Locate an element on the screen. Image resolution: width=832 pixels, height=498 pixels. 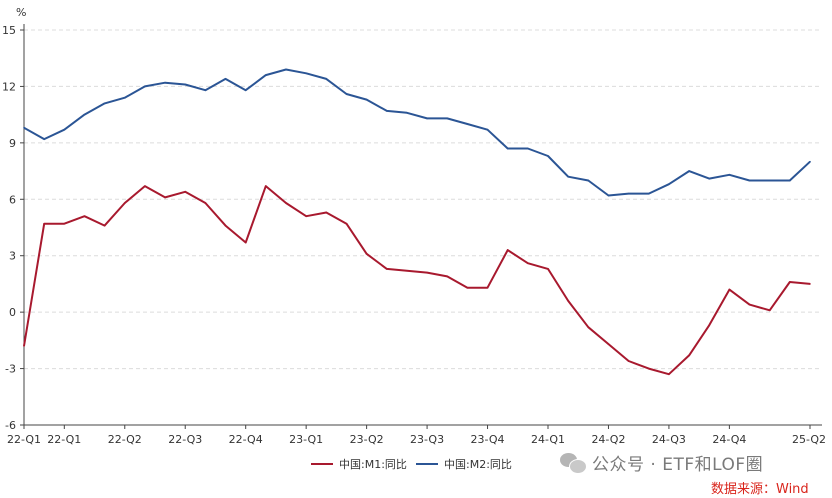
wechat-icon is located at coordinates (573, 463).